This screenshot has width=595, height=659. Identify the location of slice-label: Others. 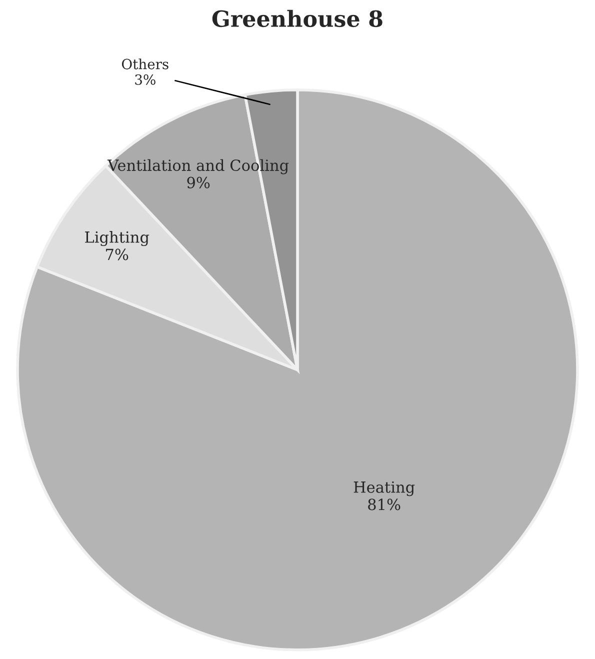
(145, 64).